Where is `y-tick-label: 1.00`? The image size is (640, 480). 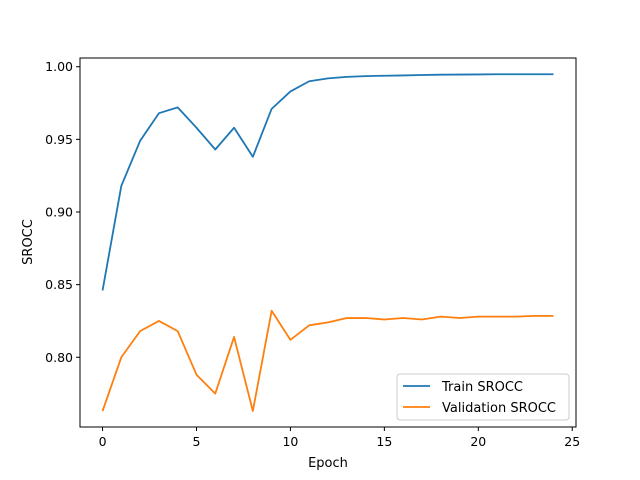
y-tick-label: 1.00 is located at coordinates (59, 66).